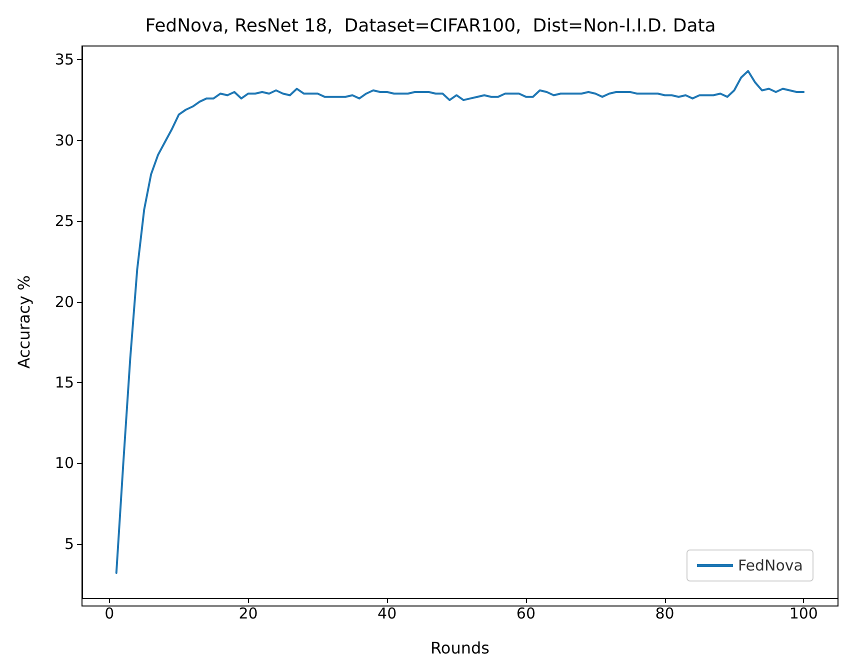 This screenshot has height=669, width=861. Describe the element at coordinates (526, 613) in the screenshot. I see `x-tick-label: 60` at that location.